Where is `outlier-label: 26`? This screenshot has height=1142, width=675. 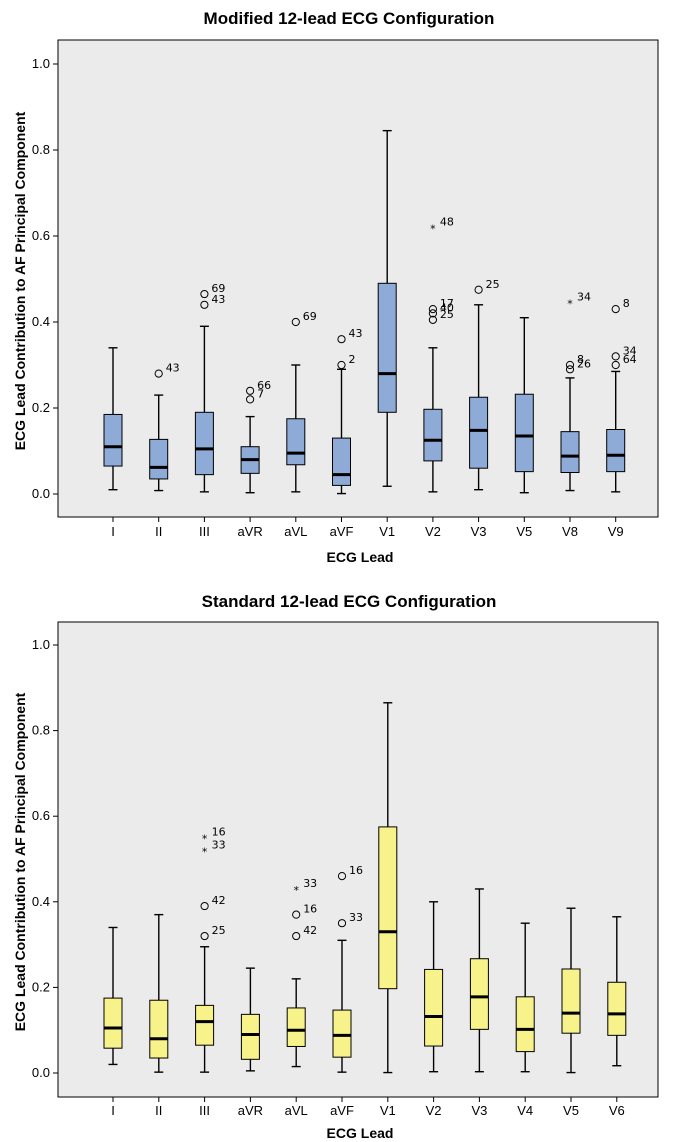
outlier-label: 26 is located at coordinates (584, 363).